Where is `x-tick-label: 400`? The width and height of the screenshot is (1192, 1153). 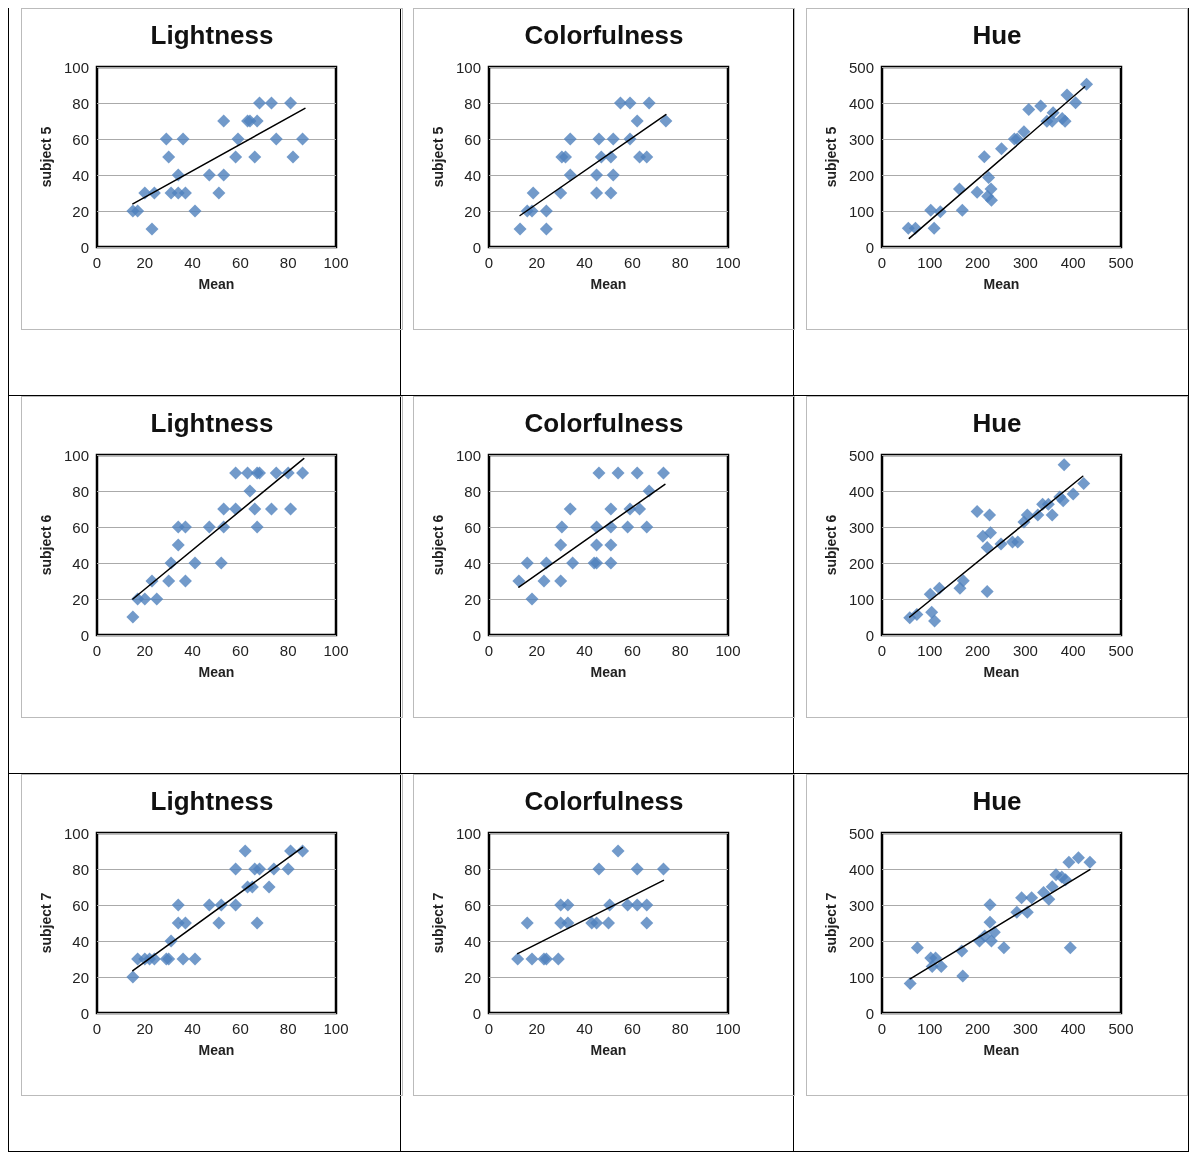 x-tick-label: 400 is located at coordinates (1073, 650).